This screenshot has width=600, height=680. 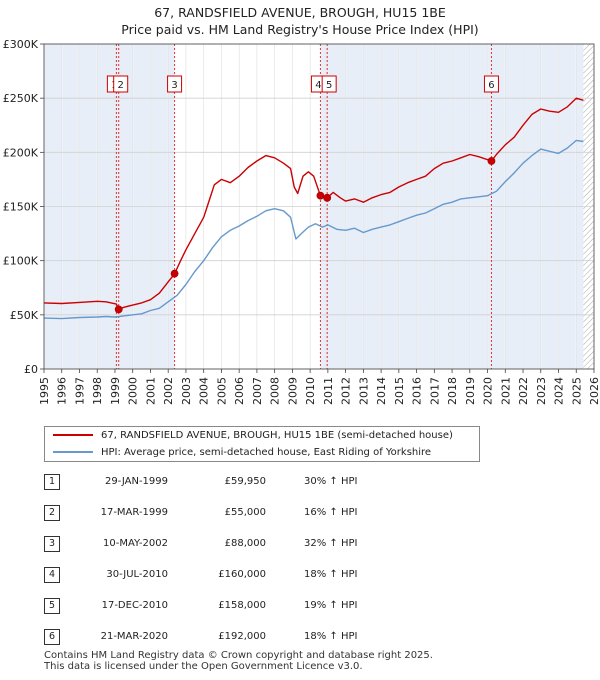 I want to click on x-tick-label: 1997, so click(x=79, y=391).